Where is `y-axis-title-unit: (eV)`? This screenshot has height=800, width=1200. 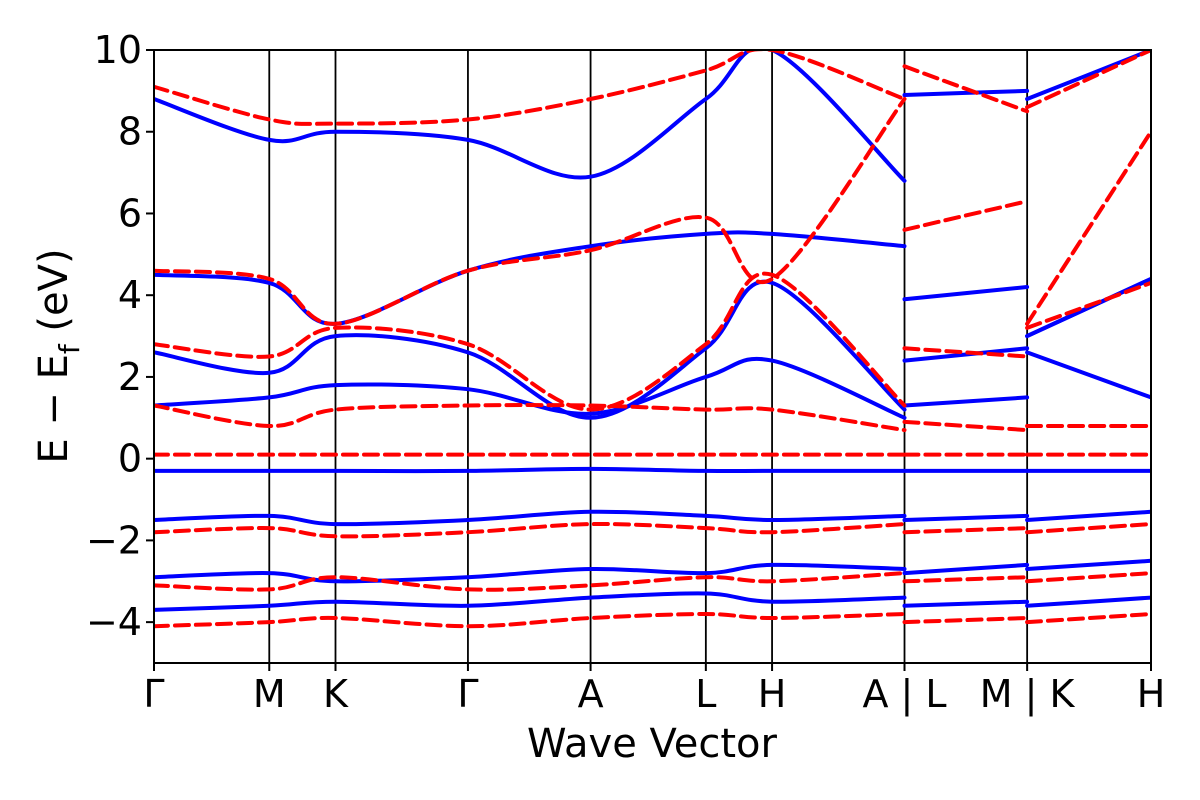
y-axis-title-unit: (eV) is located at coordinates (54, 296).